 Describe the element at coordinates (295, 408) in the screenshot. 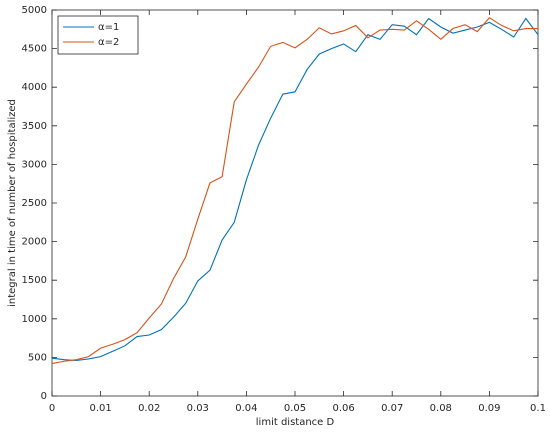

I see `x-tick-label: 0.05` at that location.